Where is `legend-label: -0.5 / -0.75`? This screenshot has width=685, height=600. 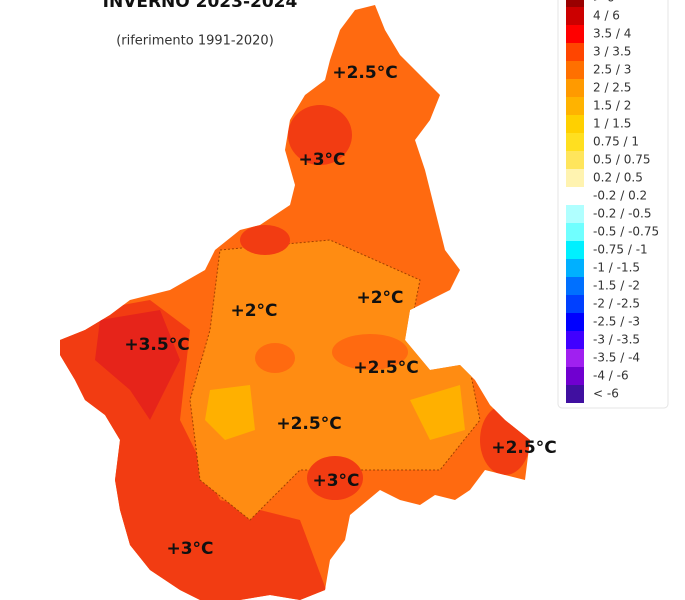 legend-label: -0.5 / -0.75 is located at coordinates (626, 232).